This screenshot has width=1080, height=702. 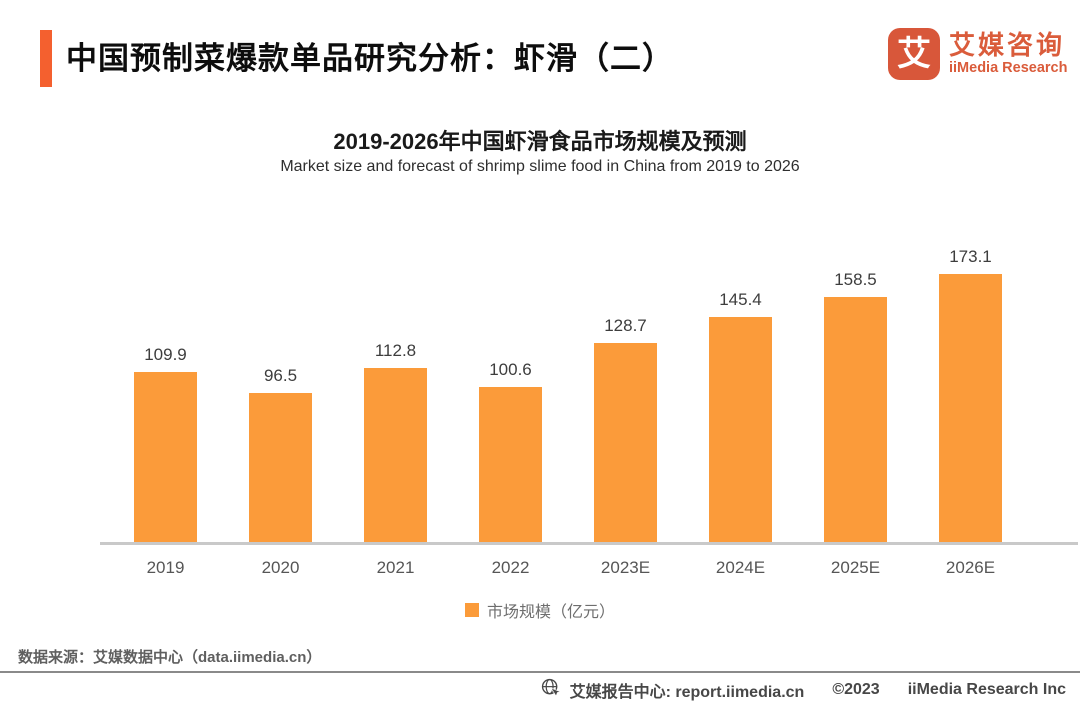 I want to click on title-accent-bar, so click(x=46, y=58).